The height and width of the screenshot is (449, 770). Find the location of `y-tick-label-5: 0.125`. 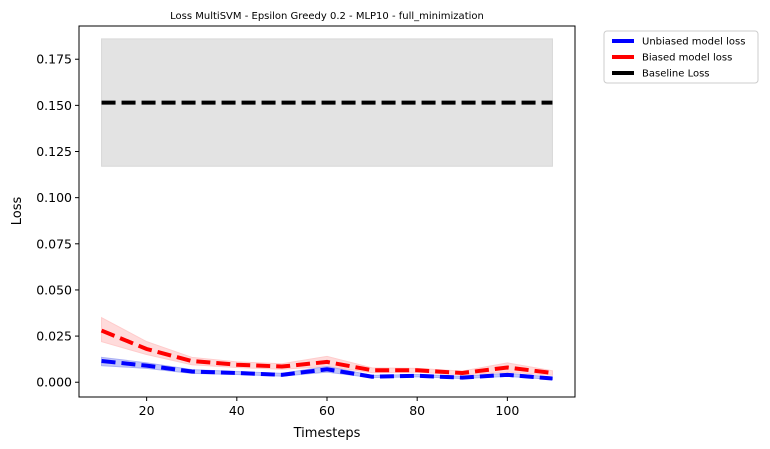

y-tick-label-5: 0.125 is located at coordinates (54, 151).